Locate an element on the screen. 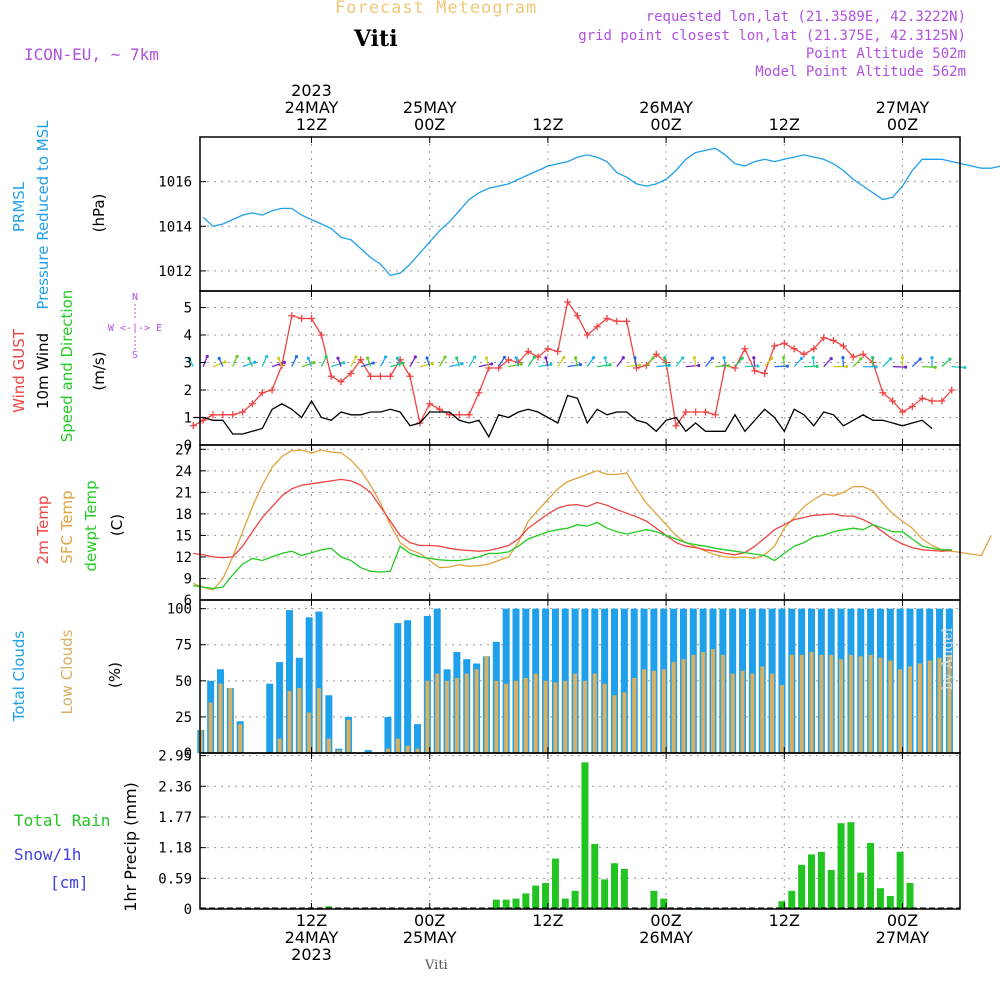 Image resolution: width=1000 pixels, height=1000 pixels. clouds-frame is located at coordinates (580, 676).